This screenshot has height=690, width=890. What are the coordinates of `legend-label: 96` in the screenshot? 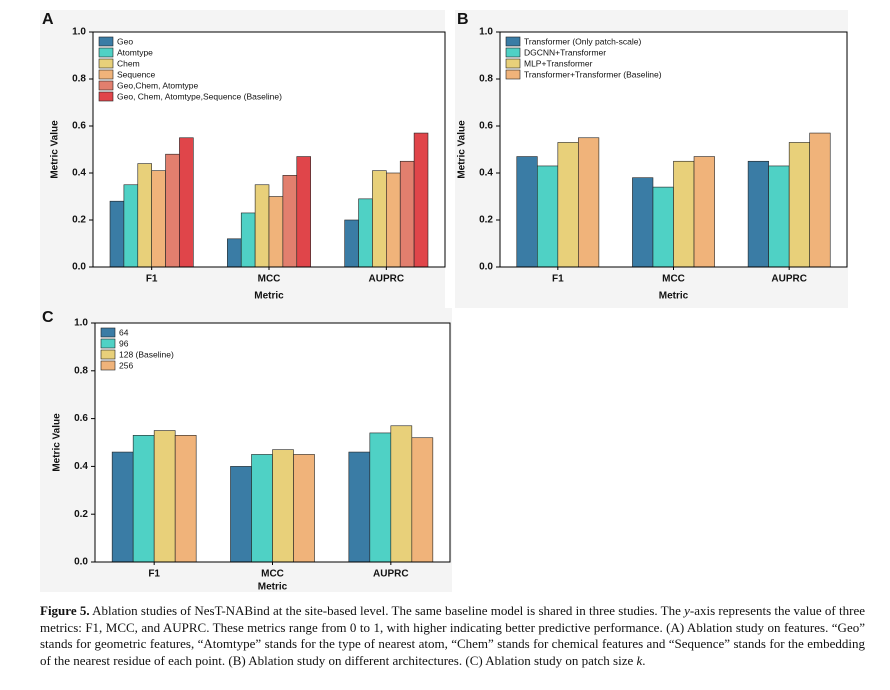 It's located at (124, 343).